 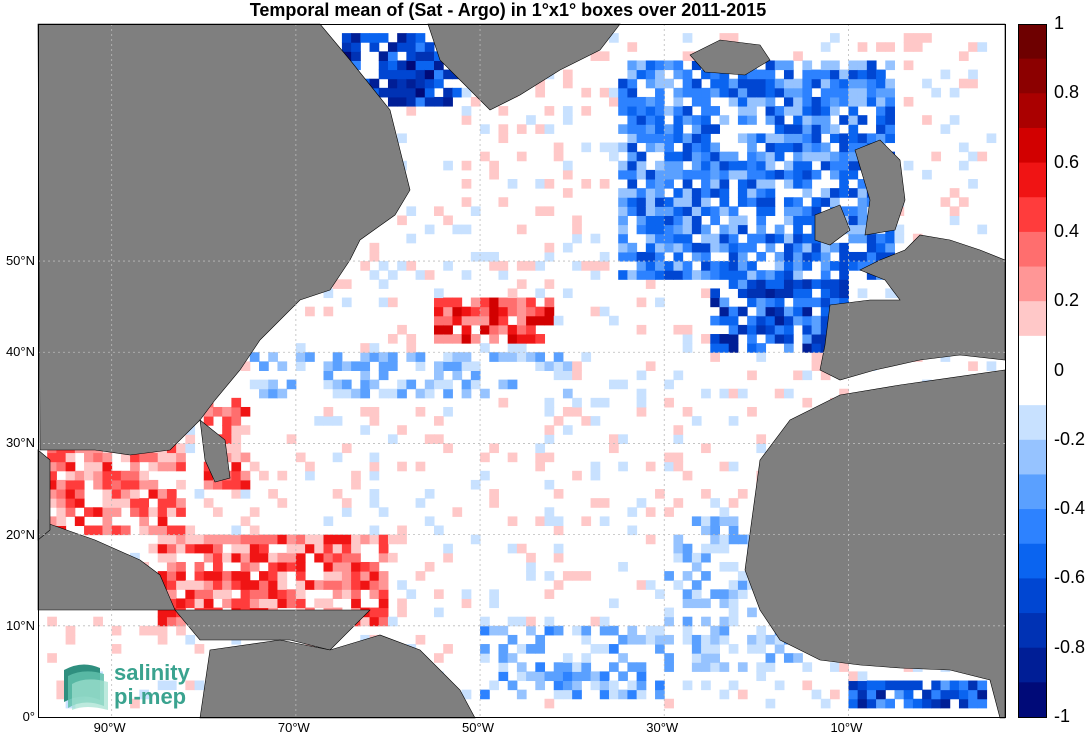 I want to click on colorbar-segment, so click(x=1032, y=353).